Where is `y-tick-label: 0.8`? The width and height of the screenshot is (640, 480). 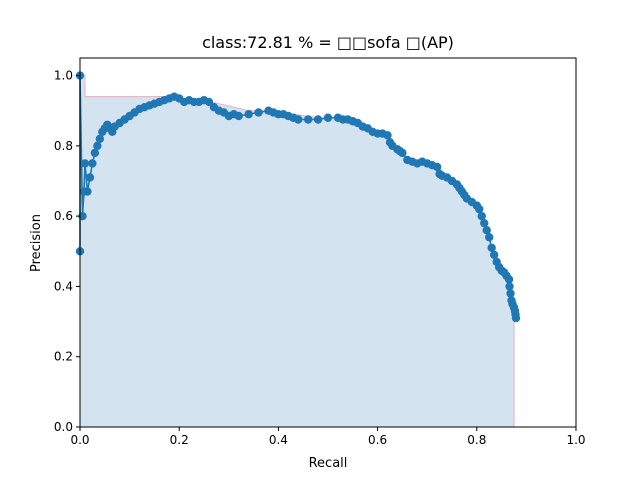 y-tick-label: 0.8 is located at coordinates (63, 146).